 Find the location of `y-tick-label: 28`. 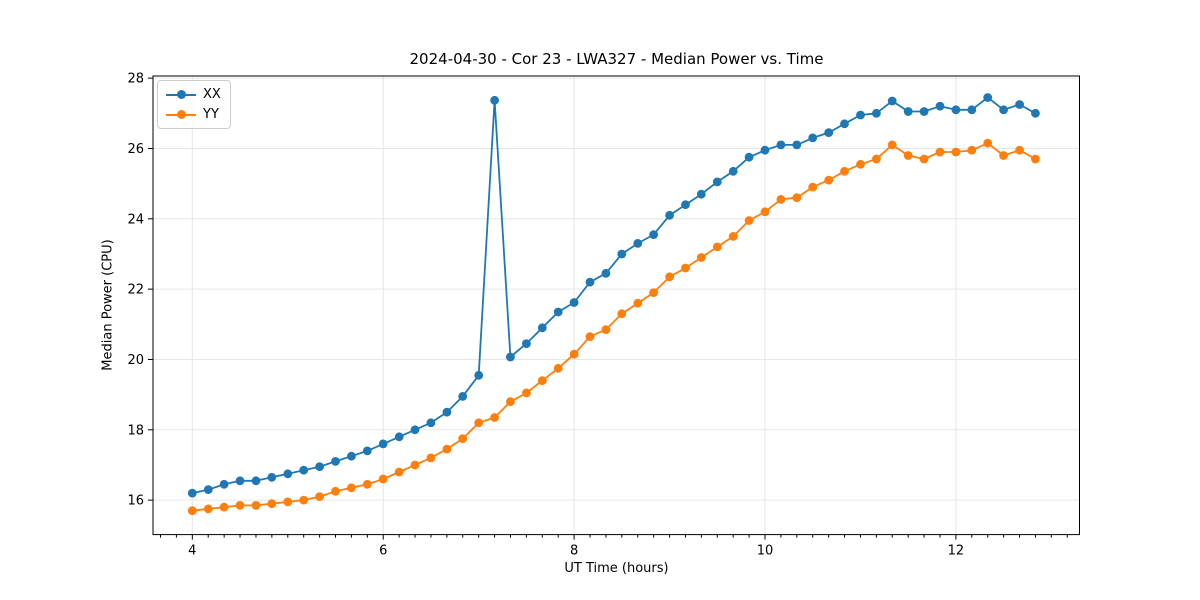

y-tick-label: 28 is located at coordinates (135, 79).